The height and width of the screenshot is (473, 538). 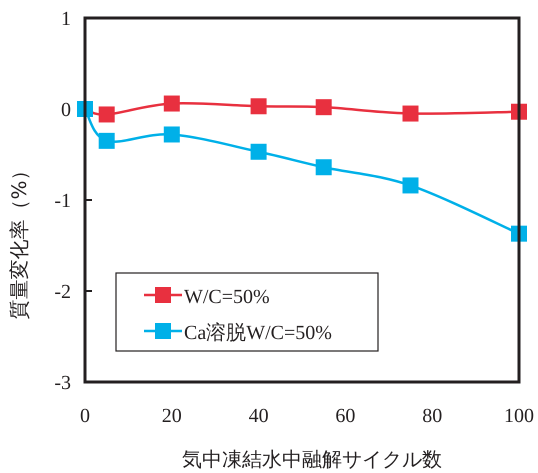 I want to click on x-tick-label: 40, so click(x=258, y=416).